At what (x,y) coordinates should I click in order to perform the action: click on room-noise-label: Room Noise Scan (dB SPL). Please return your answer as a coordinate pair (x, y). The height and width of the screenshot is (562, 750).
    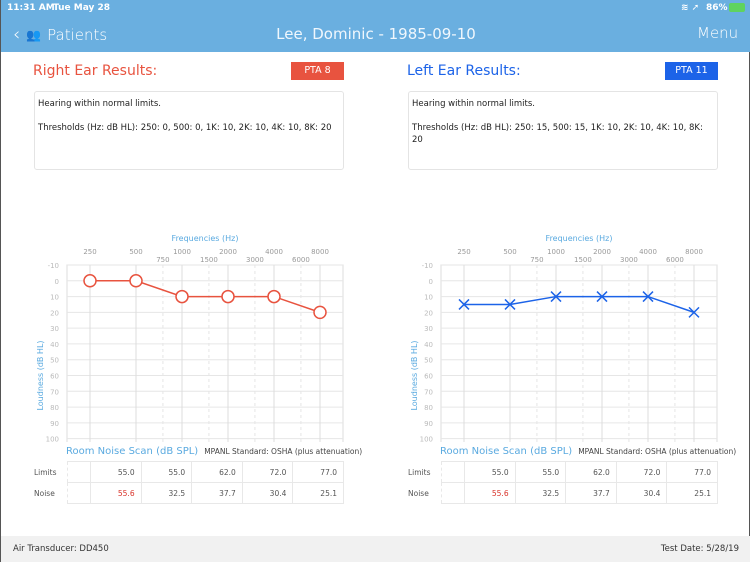
    Looking at the image, I should click on (506, 451).